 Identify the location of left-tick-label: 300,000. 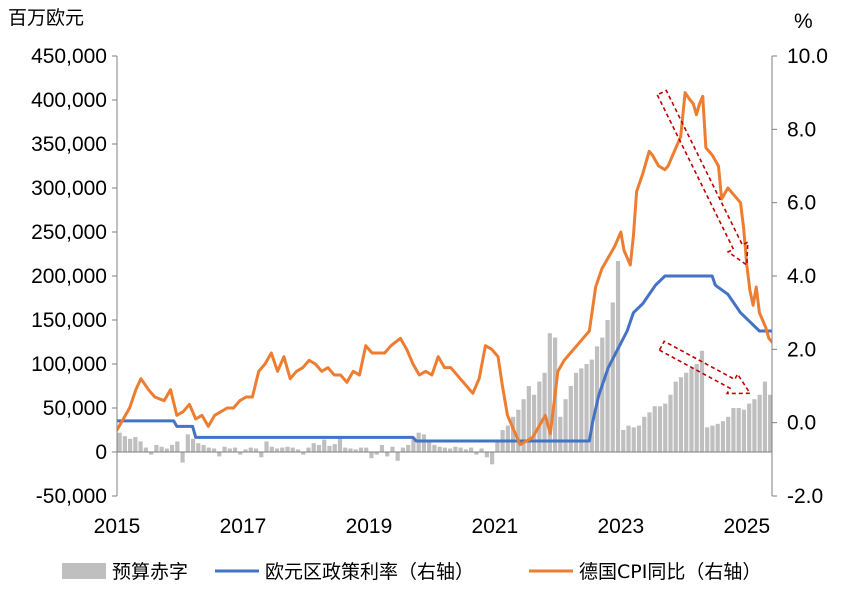
(69, 188).